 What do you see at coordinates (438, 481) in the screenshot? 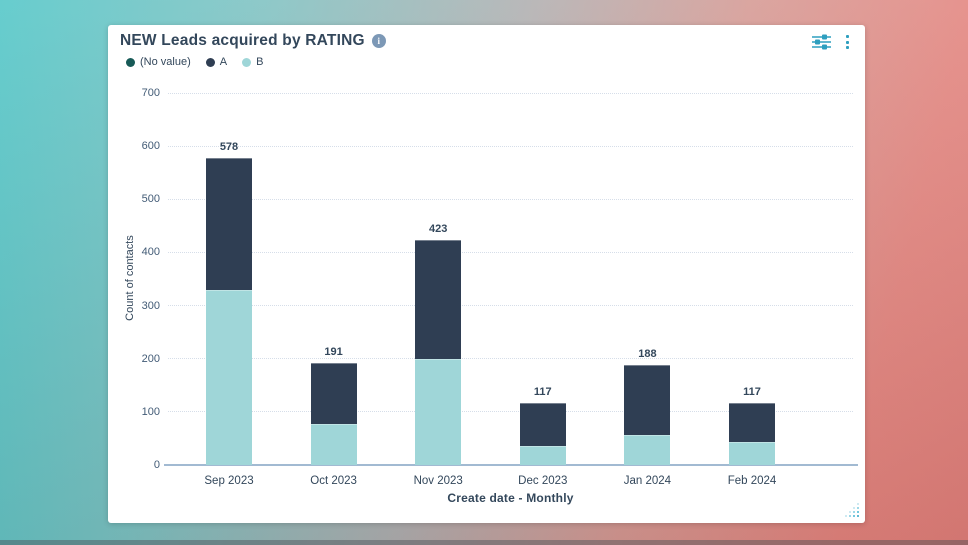
I see `x-tick-label: Nov 2023` at bounding box center [438, 481].